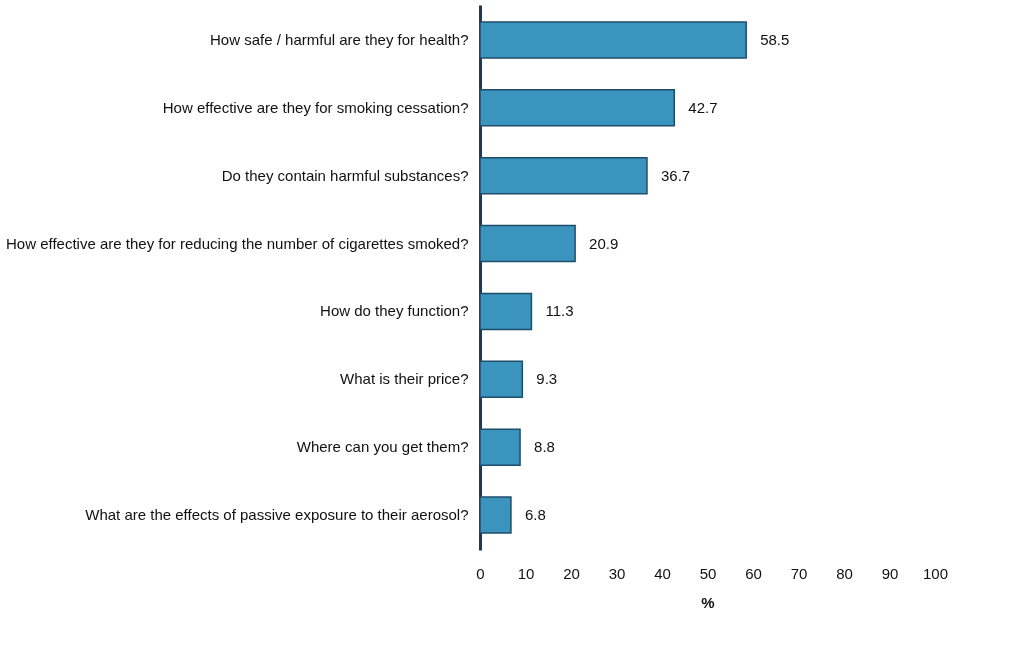  Describe the element at coordinates (237, 243) in the screenshot. I see `y-tick-label: How effective are they for reducing the number of cigarettes smoked?` at that location.